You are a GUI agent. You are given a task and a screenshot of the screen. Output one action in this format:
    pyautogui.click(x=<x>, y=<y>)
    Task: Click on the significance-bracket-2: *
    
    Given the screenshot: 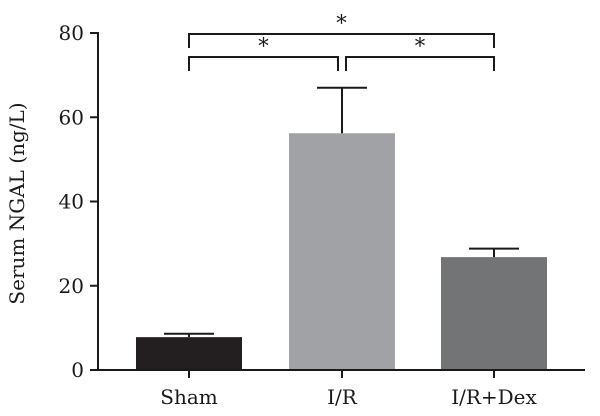 What is the action you would take?
    pyautogui.click(x=341, y=29)
    